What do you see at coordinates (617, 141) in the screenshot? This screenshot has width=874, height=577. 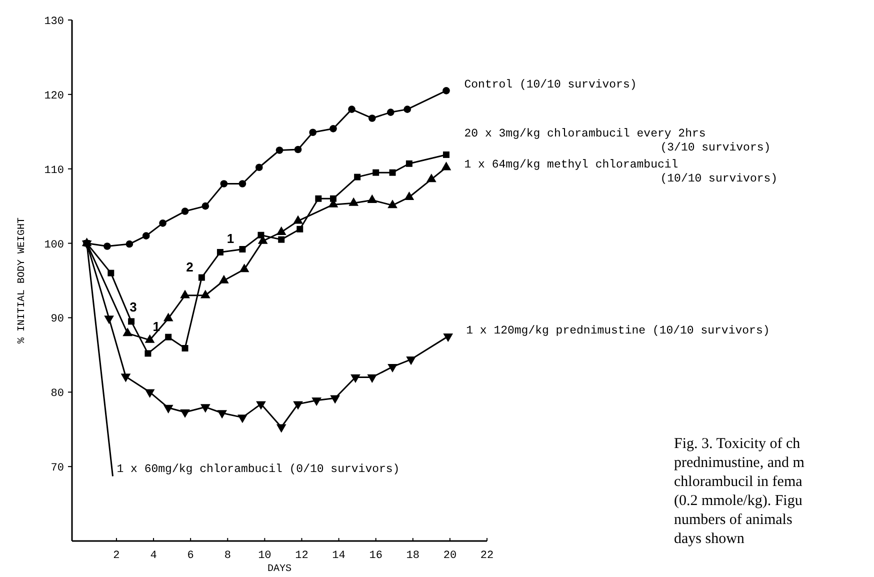 I see `series-label: 20 x 3mg/kg chlorambucil every 2hrs (3/10 survivors)` at bounding box center [617, 141].